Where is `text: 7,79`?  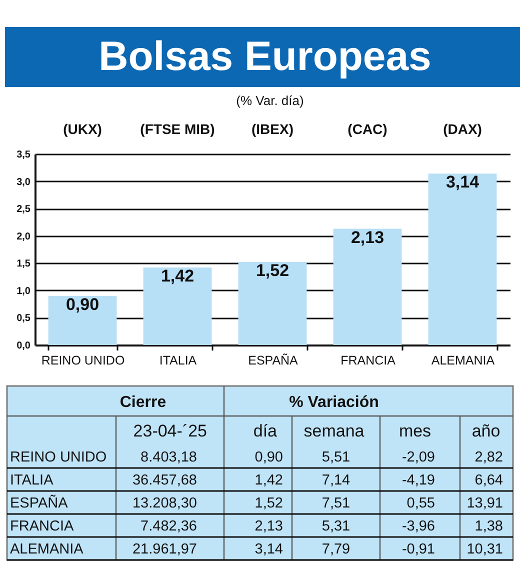
text: 7,79 is located at coordinates (336, 550).